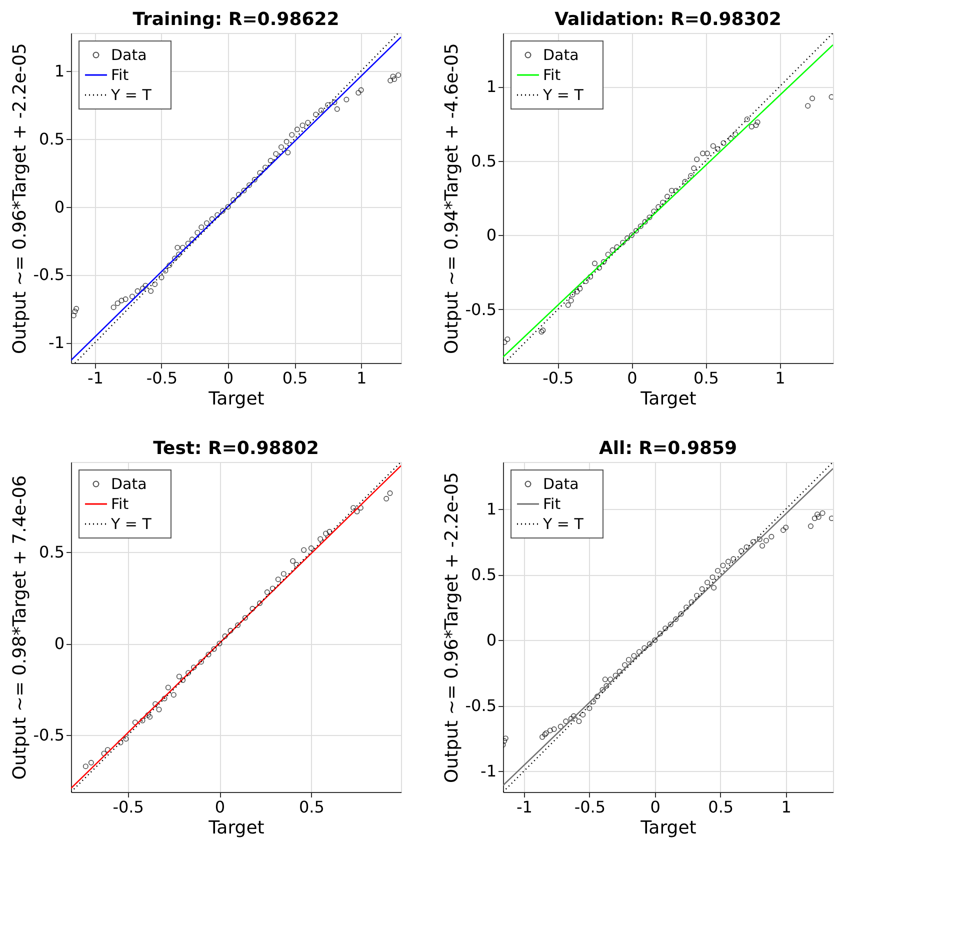 This screenshot has width=954, height=943. I want to click on chart-title: Training: R=0.98622, so click(236, 19).